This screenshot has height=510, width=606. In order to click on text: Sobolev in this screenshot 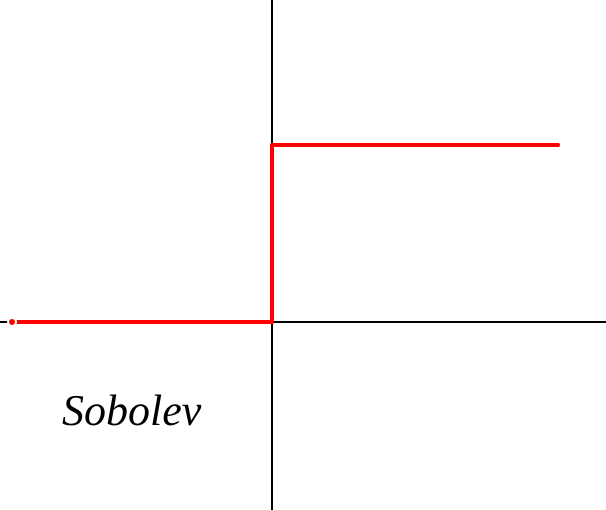, I will do `click(132, 410)`.